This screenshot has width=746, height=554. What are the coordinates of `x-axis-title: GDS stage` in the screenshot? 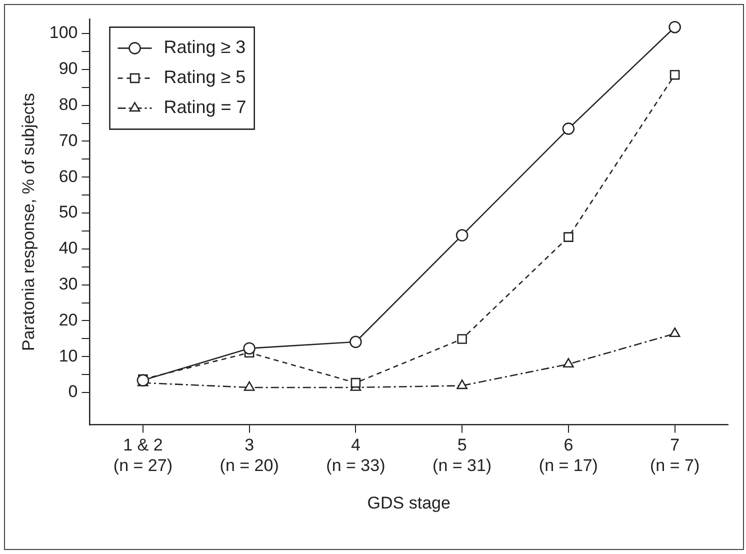 It's located at (408, 502).